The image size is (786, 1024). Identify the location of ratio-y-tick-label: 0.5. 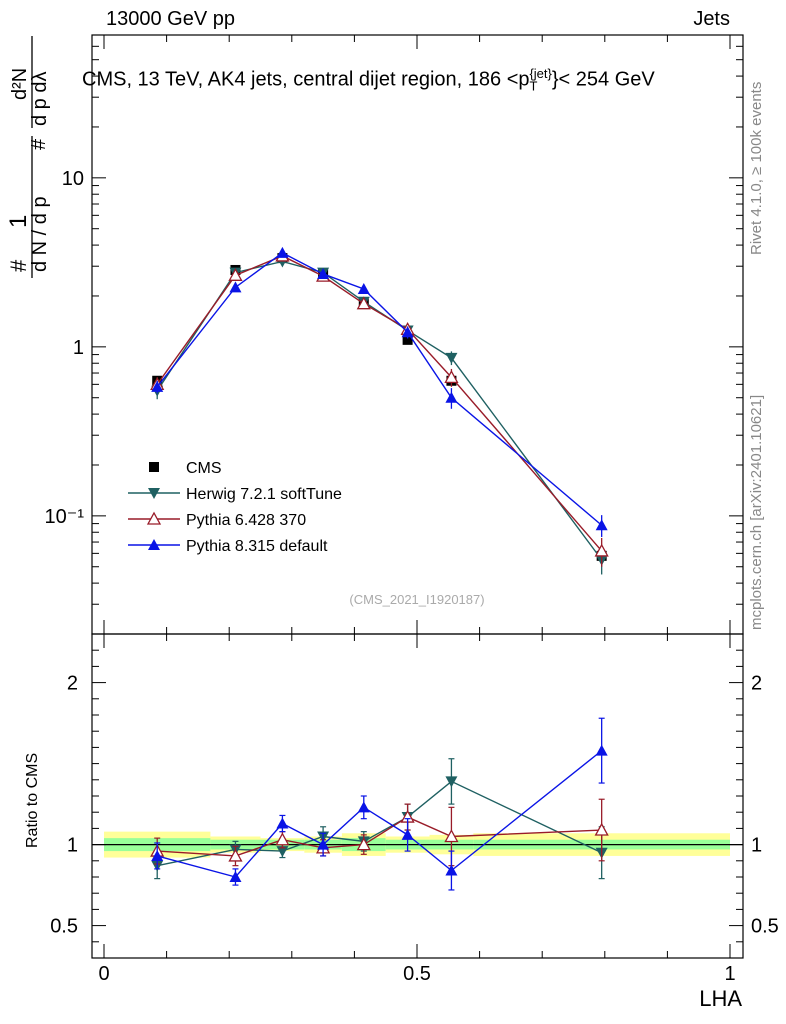
(64, 927).